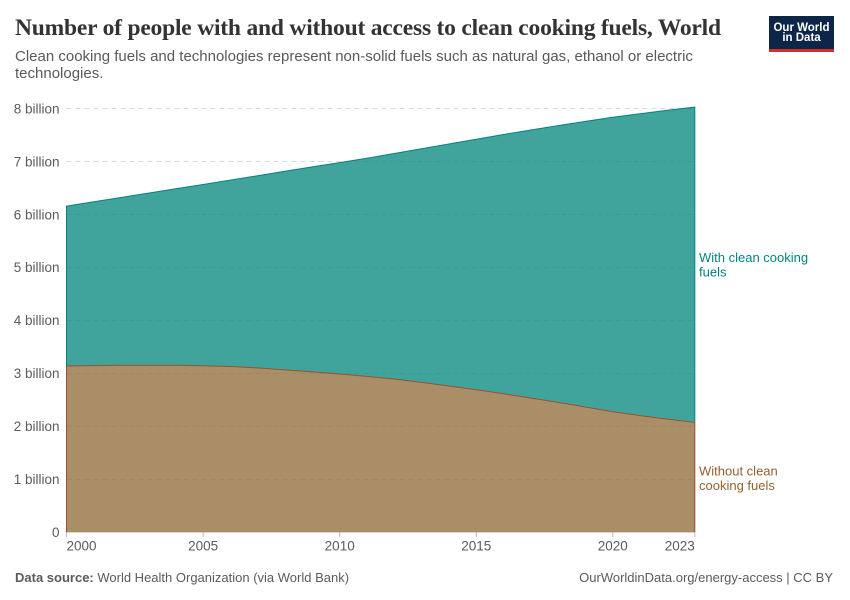 The width and height of the screenshot is (850, 600). What do you see at coordinates (613, 546) in the screenshot?
I see `svg-text: 2020` at bounding box center [613, 546].